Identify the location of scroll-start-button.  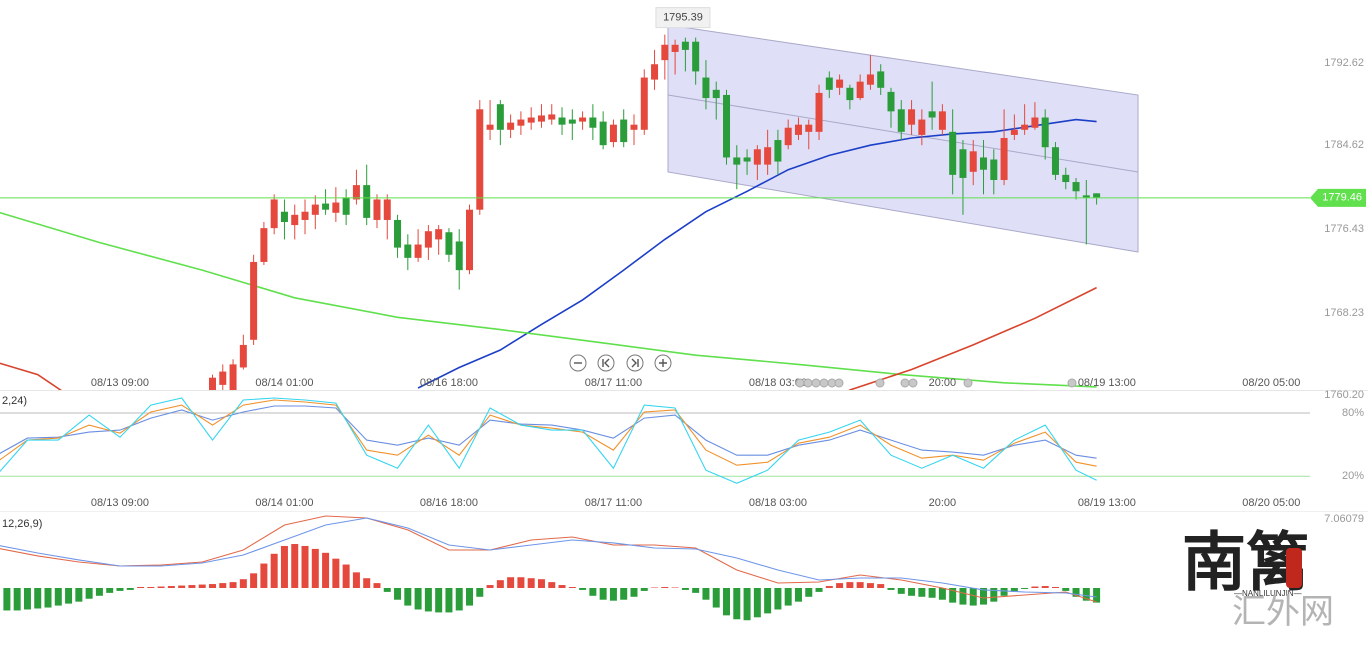
(606, 363).